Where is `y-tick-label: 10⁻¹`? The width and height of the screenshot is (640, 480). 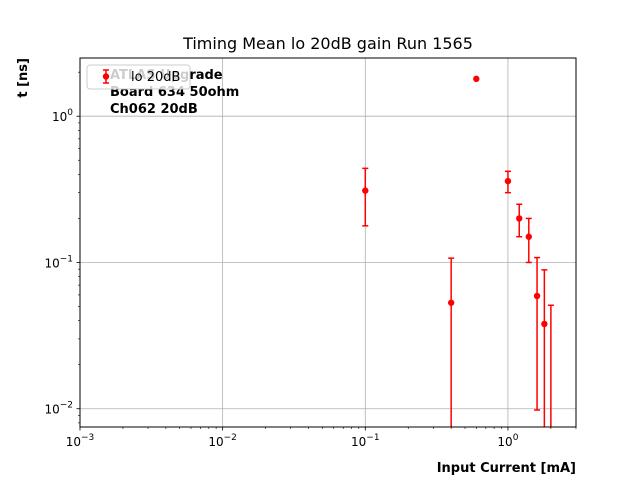 y-tick-label: 10⁻¹ is located at coordinates (58, 262).